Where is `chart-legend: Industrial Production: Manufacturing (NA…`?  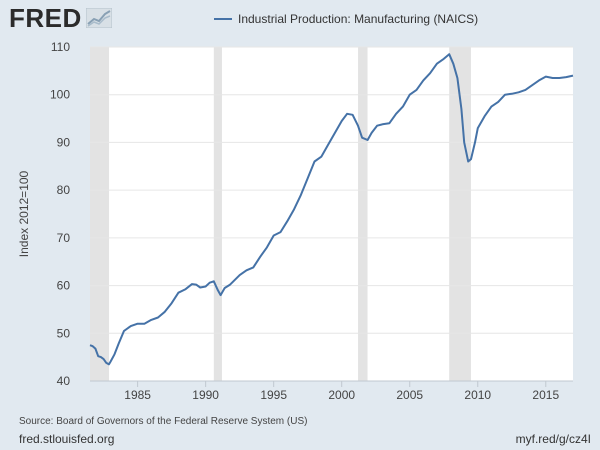 chart-legend: Industrial Production: Manufacturing (NA… is located at coordinates (346, 19).